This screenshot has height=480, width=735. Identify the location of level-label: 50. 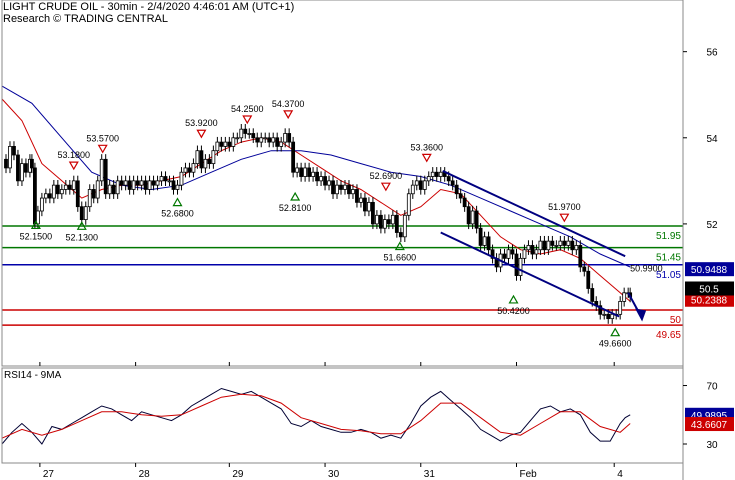
(676, 320).